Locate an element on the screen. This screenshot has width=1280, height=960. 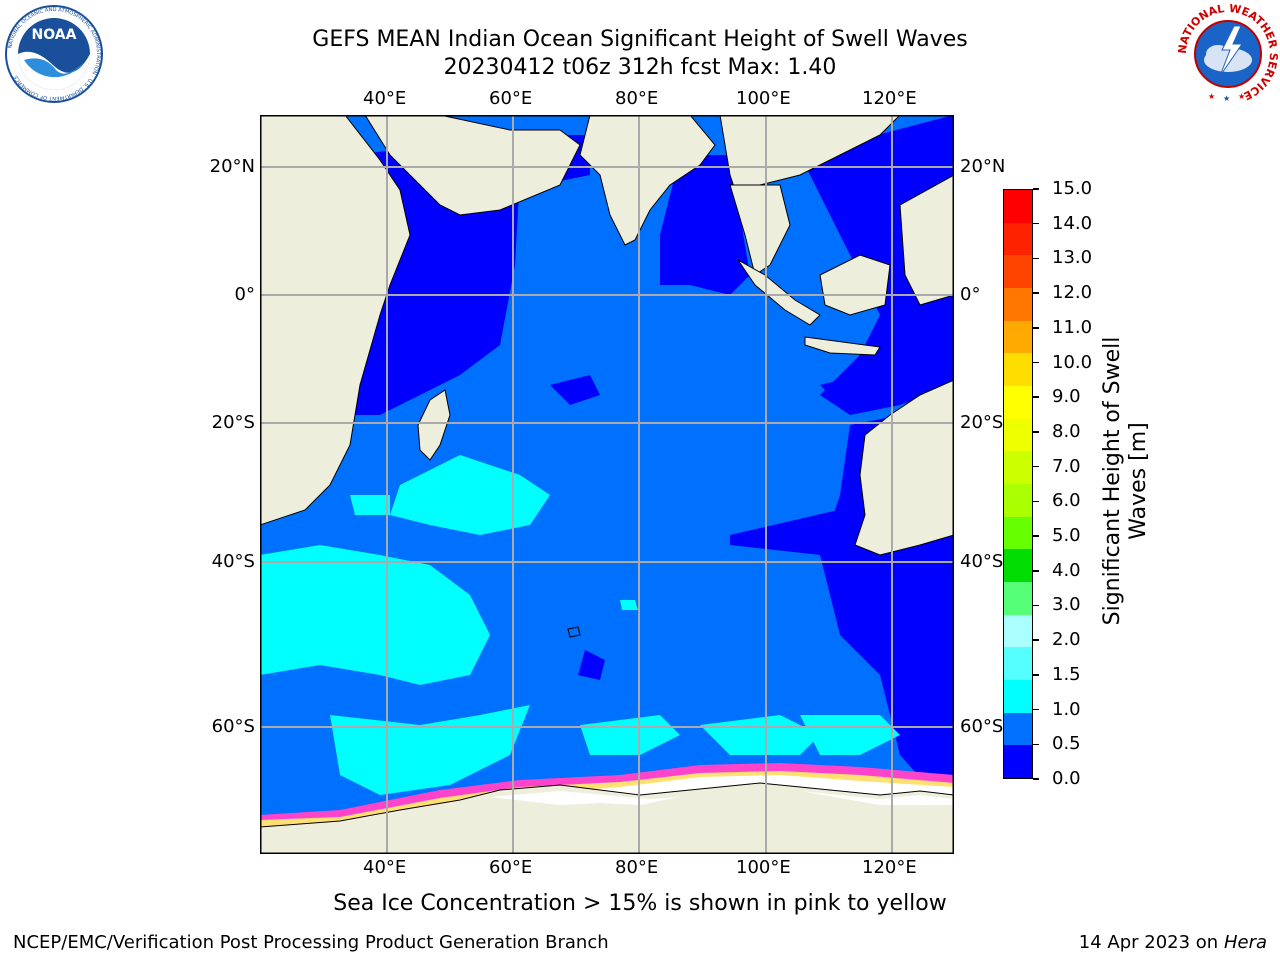
colorbar-tick-label: 0.5 is located at coordinates (1066, 744).